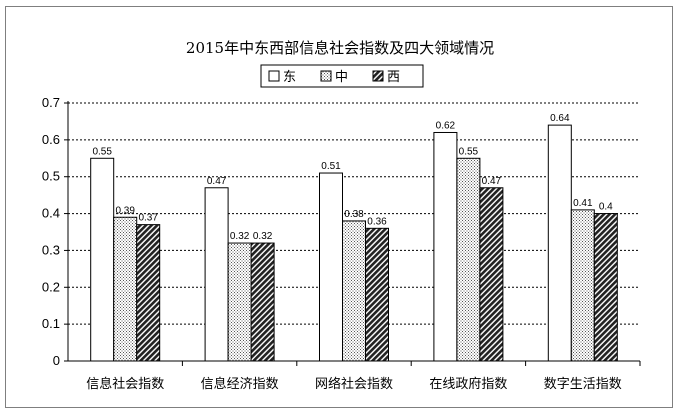  Describe the element at coordinates (354, 384) in the screenshot. I see `x-category-label: 网络社会指数` at that location.